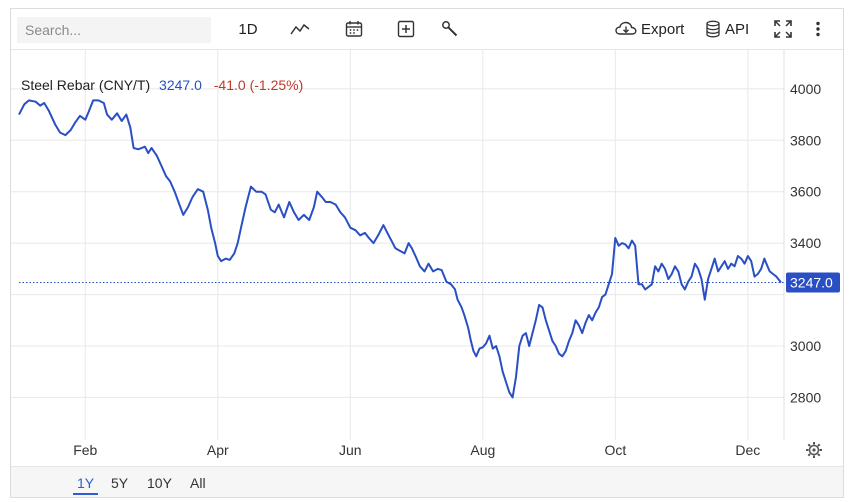  What do you see at coordinates (482, 450) in the screenshot?
I see `x-tick-label: Aug` at bounding box center [482, 450].